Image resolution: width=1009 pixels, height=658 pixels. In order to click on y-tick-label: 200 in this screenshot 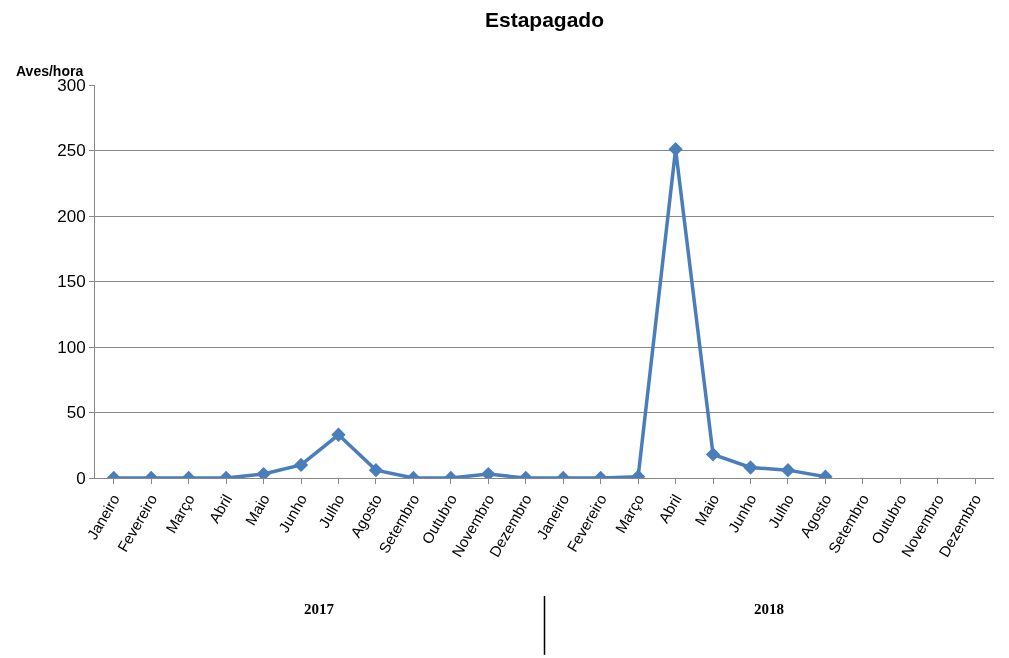, I will do `click(71, 216)`.